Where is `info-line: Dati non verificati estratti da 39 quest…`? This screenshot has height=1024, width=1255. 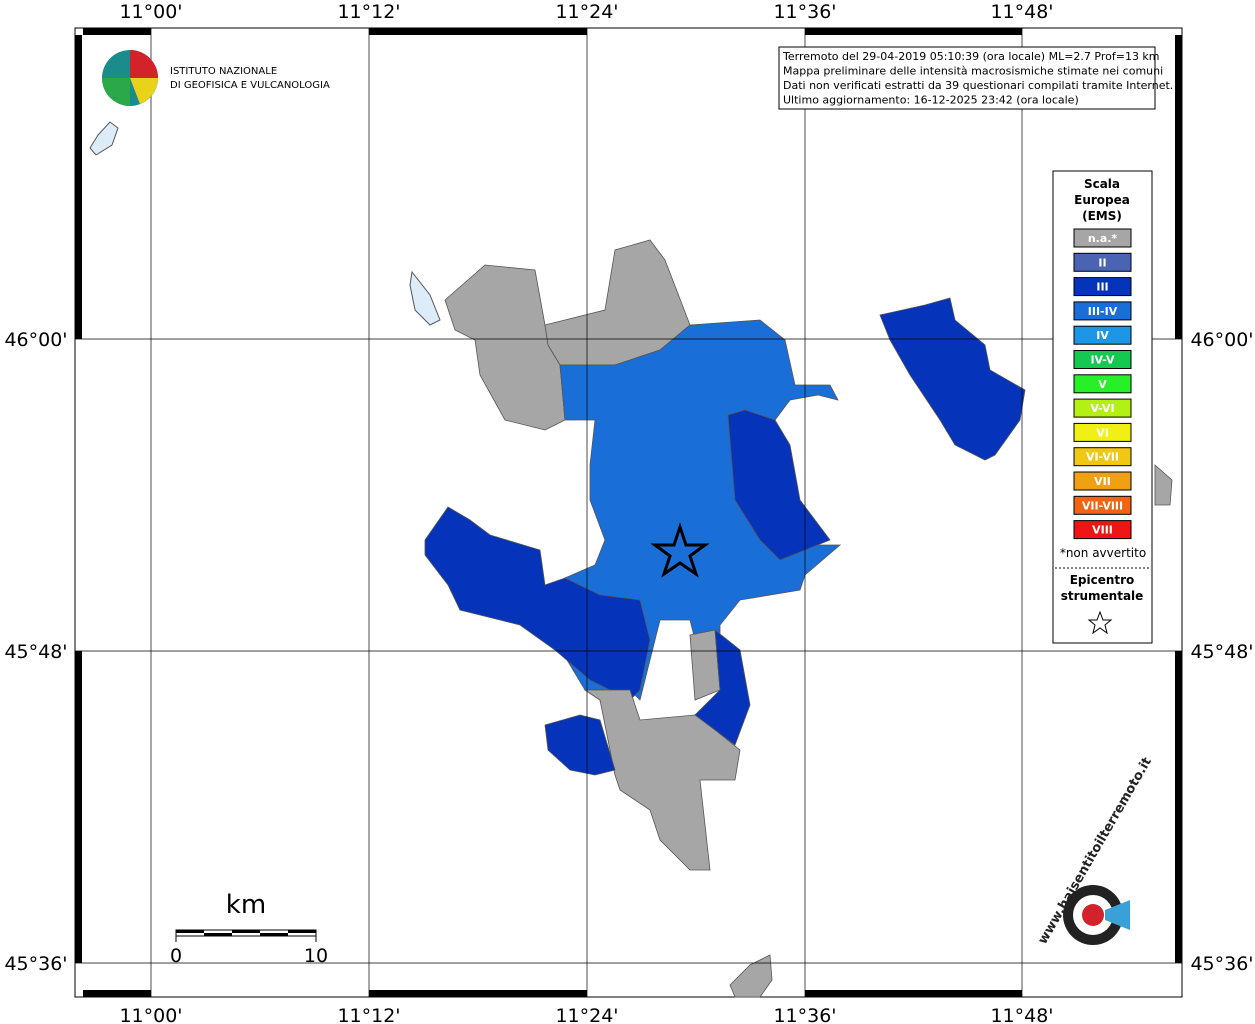 info-line: Dati non verificati estratti da 39 quest… is located at coordinates (978, 85).